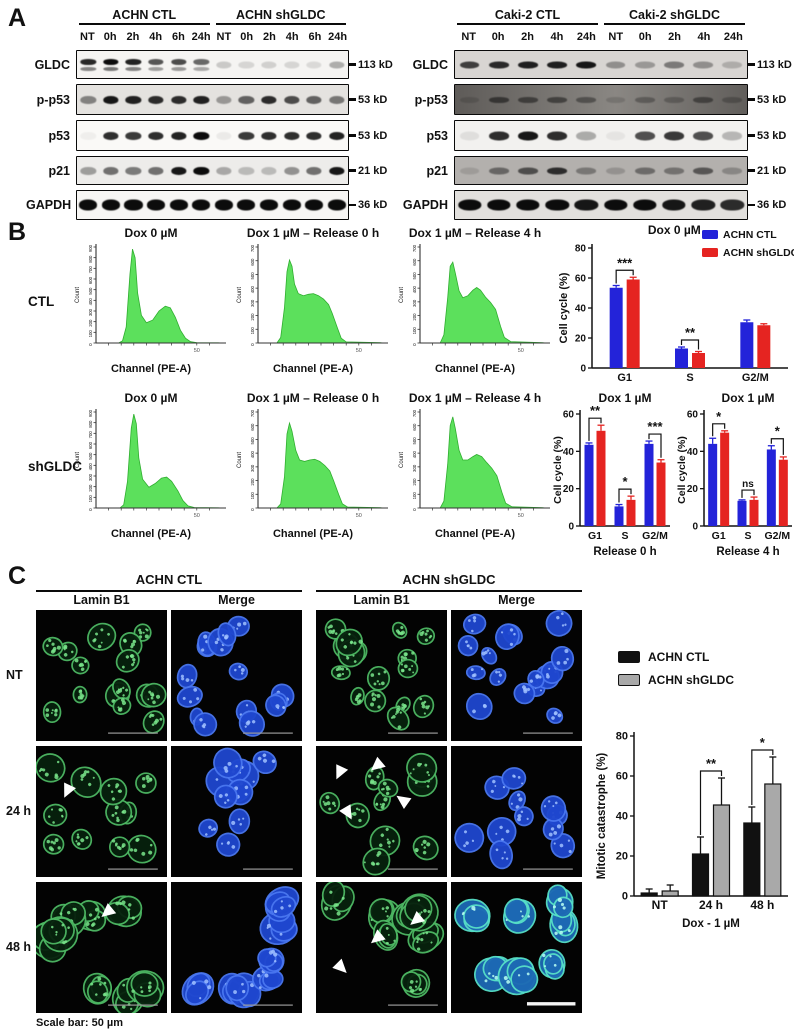 Image resolution: width=795 pixels, height=1036 pixels. Describe the element at coordinates (17, 576) in the screenshot. I see `panel-c-label: C` at that location.